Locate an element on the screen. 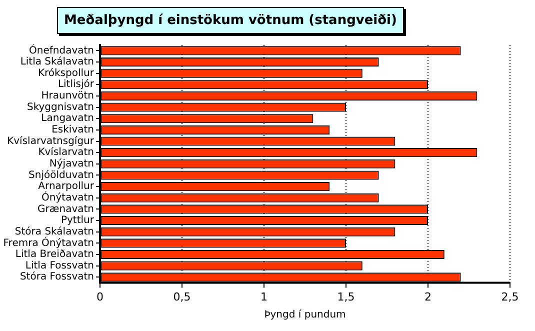 The width and height of the screenshot is (535, 331). y-tick-label: Eskivatn is located at coordinates (73, 130).